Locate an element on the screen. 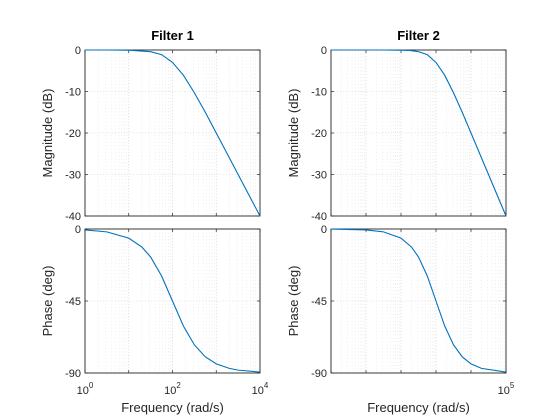  x-tick-label: 10⁴ is located at coordinates (260, 389).